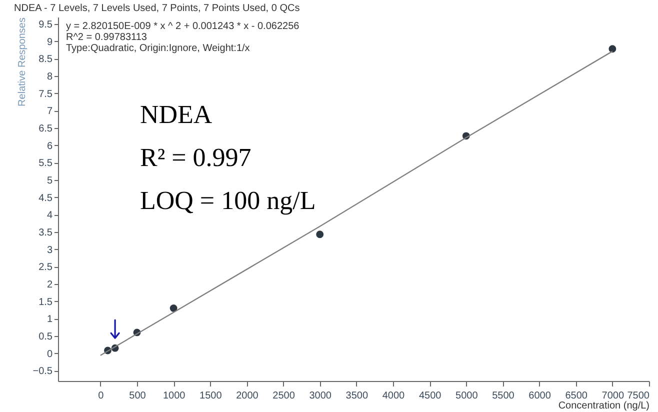 The image size is (658, 412). I want to click on x-tick-label: 4500, so click(430, 396).